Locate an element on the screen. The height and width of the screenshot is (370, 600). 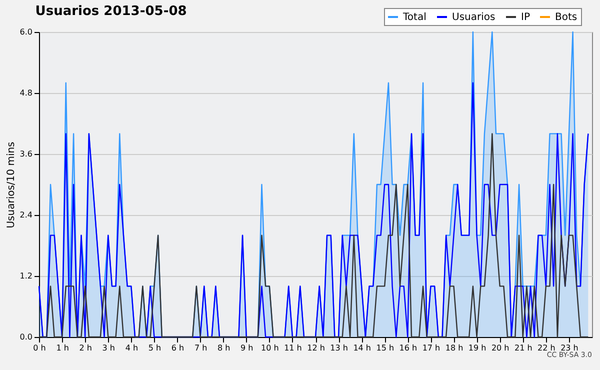
legend-label: Bots is located at coordinates (566, 17).